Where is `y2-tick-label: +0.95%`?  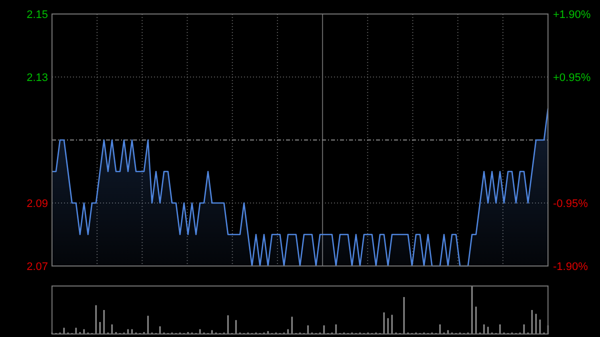
y2-tick-label: +0.95% is located at coordinates (572, 78).